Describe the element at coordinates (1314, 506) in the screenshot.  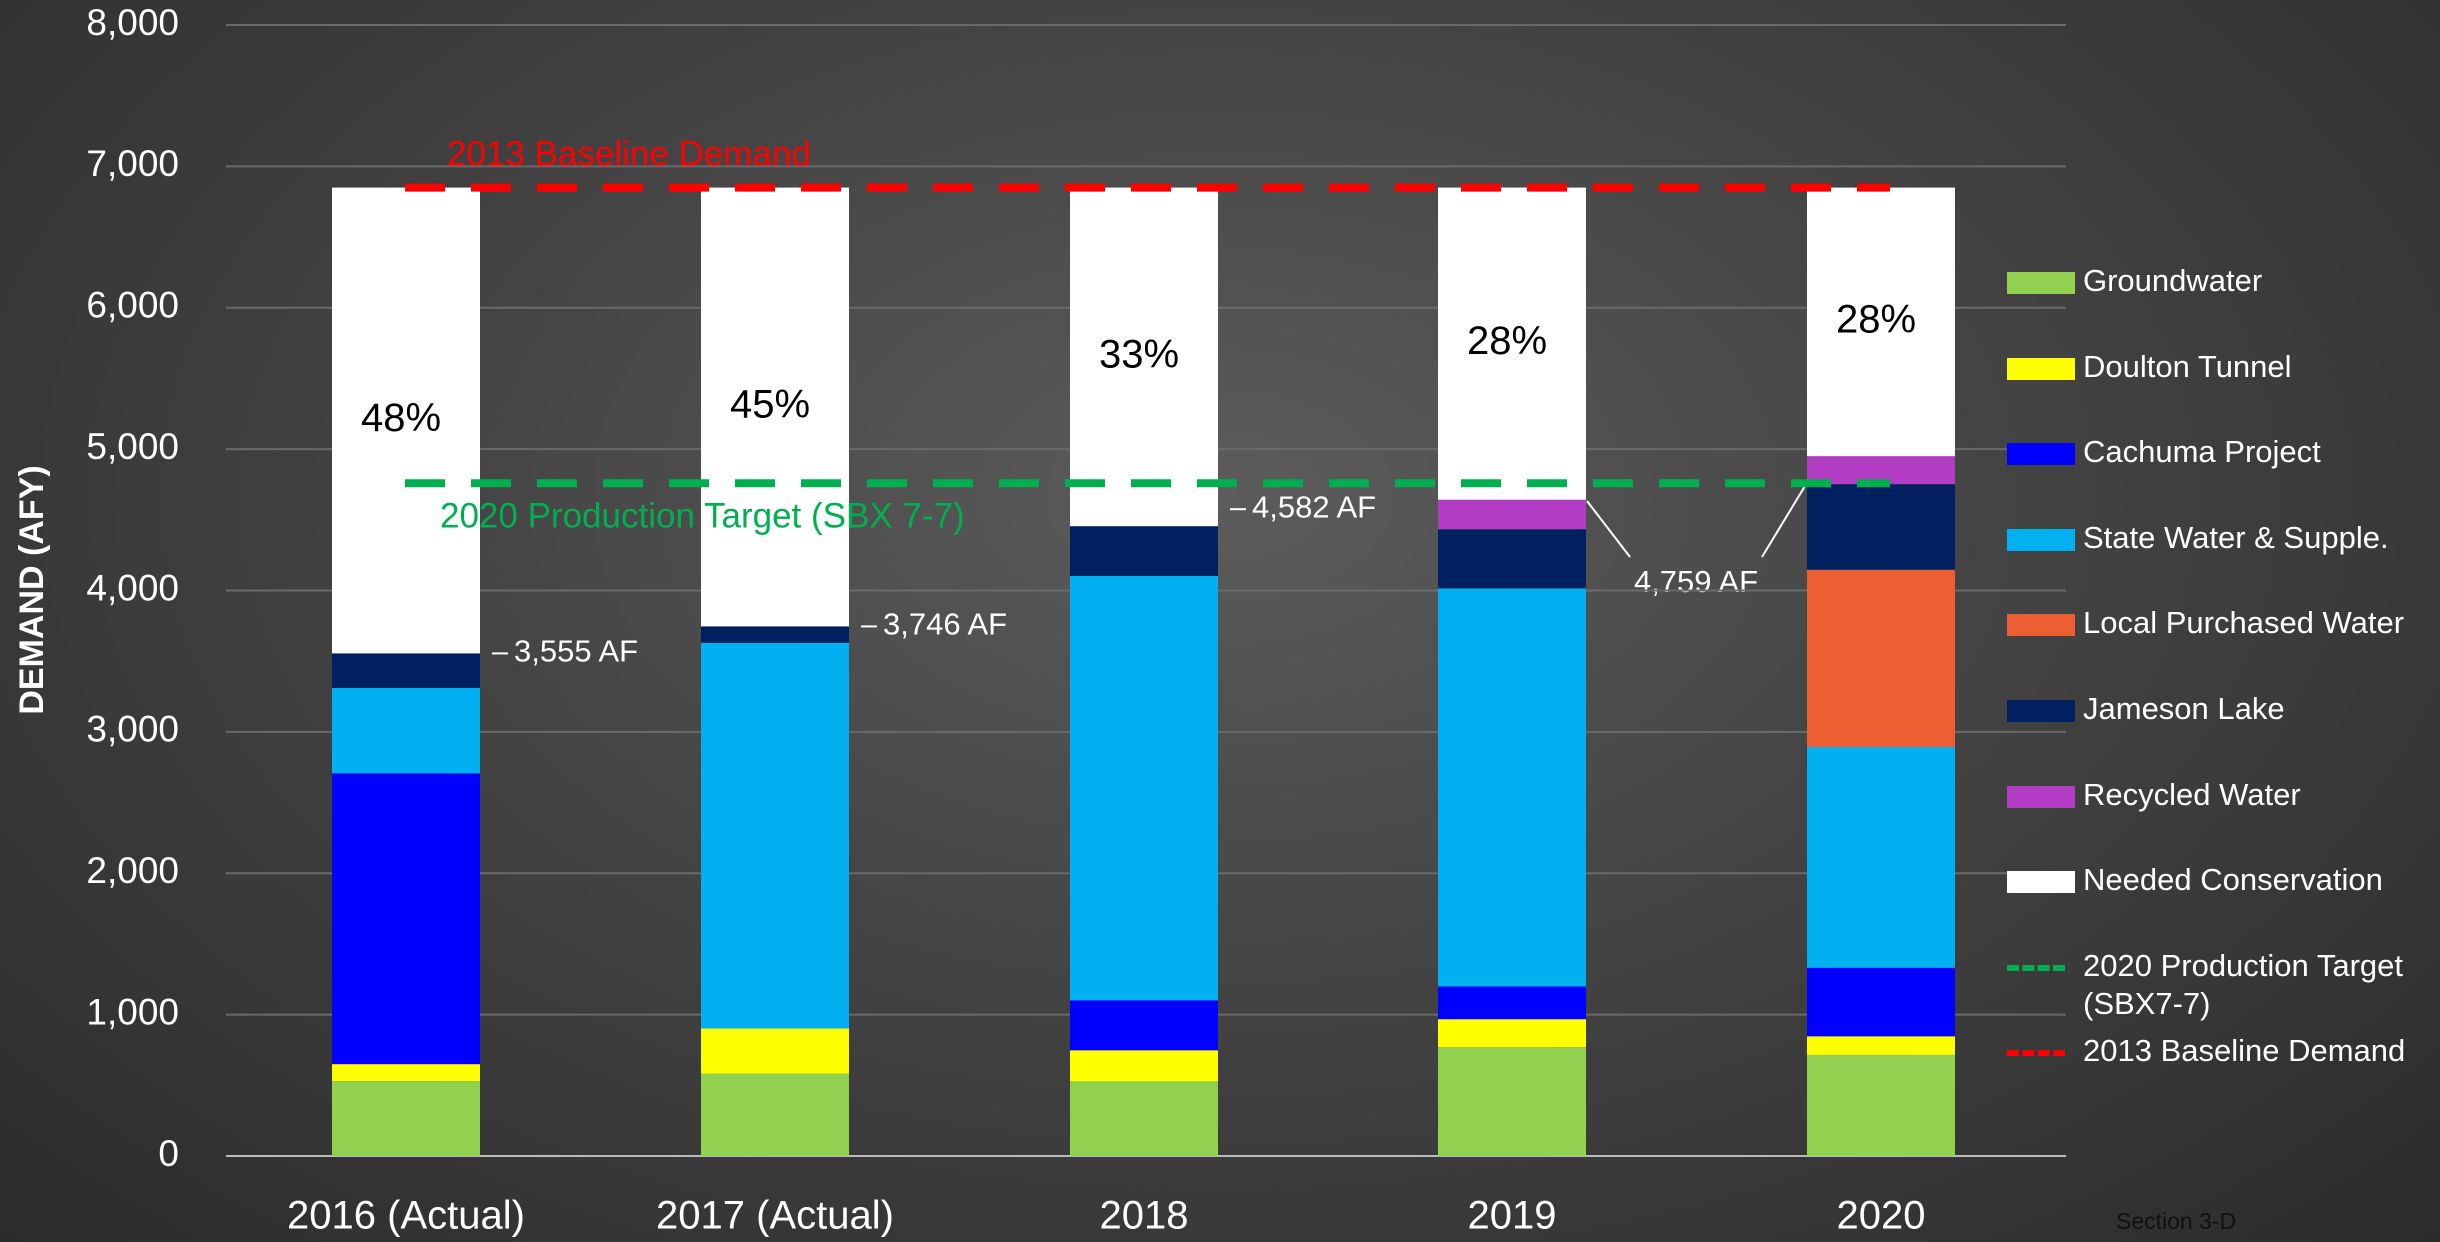
I see `supply-label: 4,582 AF` at that location.